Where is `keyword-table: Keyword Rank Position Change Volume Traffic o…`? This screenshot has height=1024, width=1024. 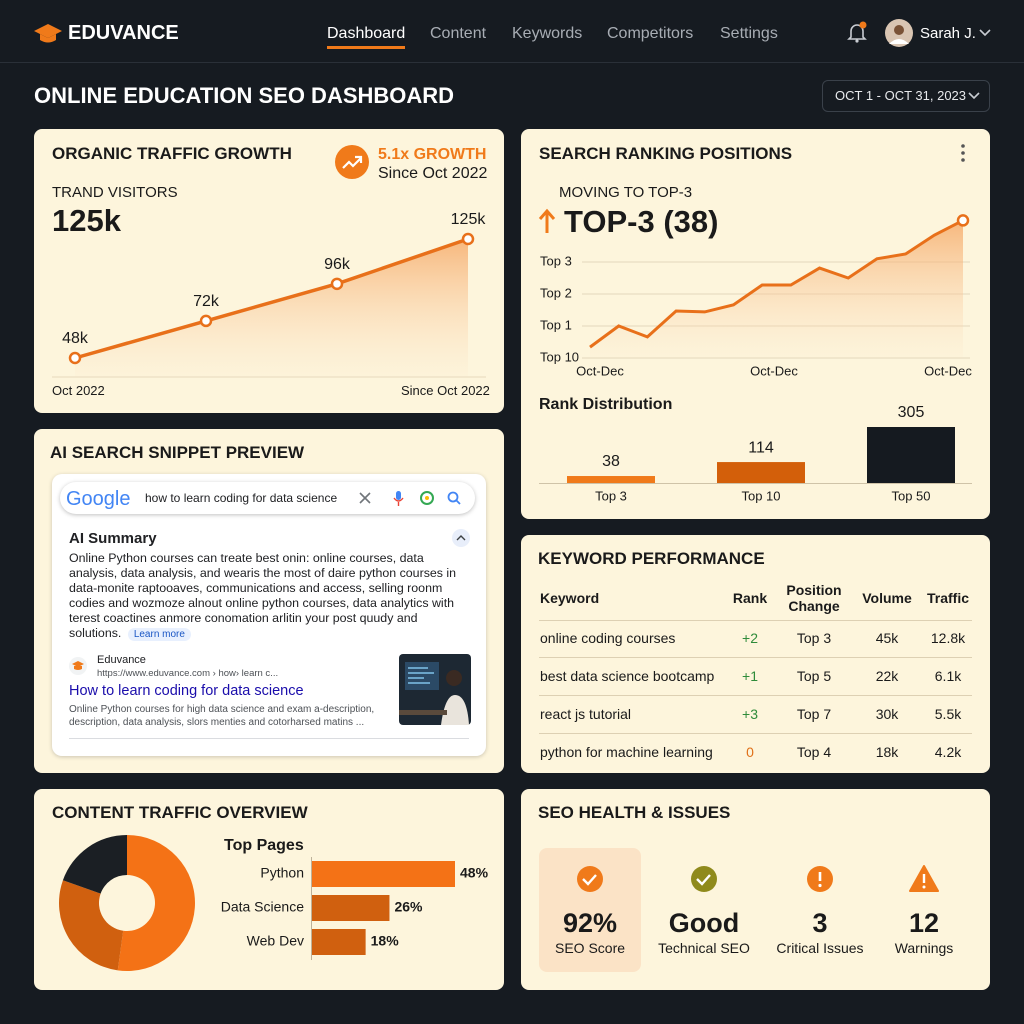 keyword-table: Keyword Rank Position Change Volume Traffic o… is located at coordinates (755, 672).